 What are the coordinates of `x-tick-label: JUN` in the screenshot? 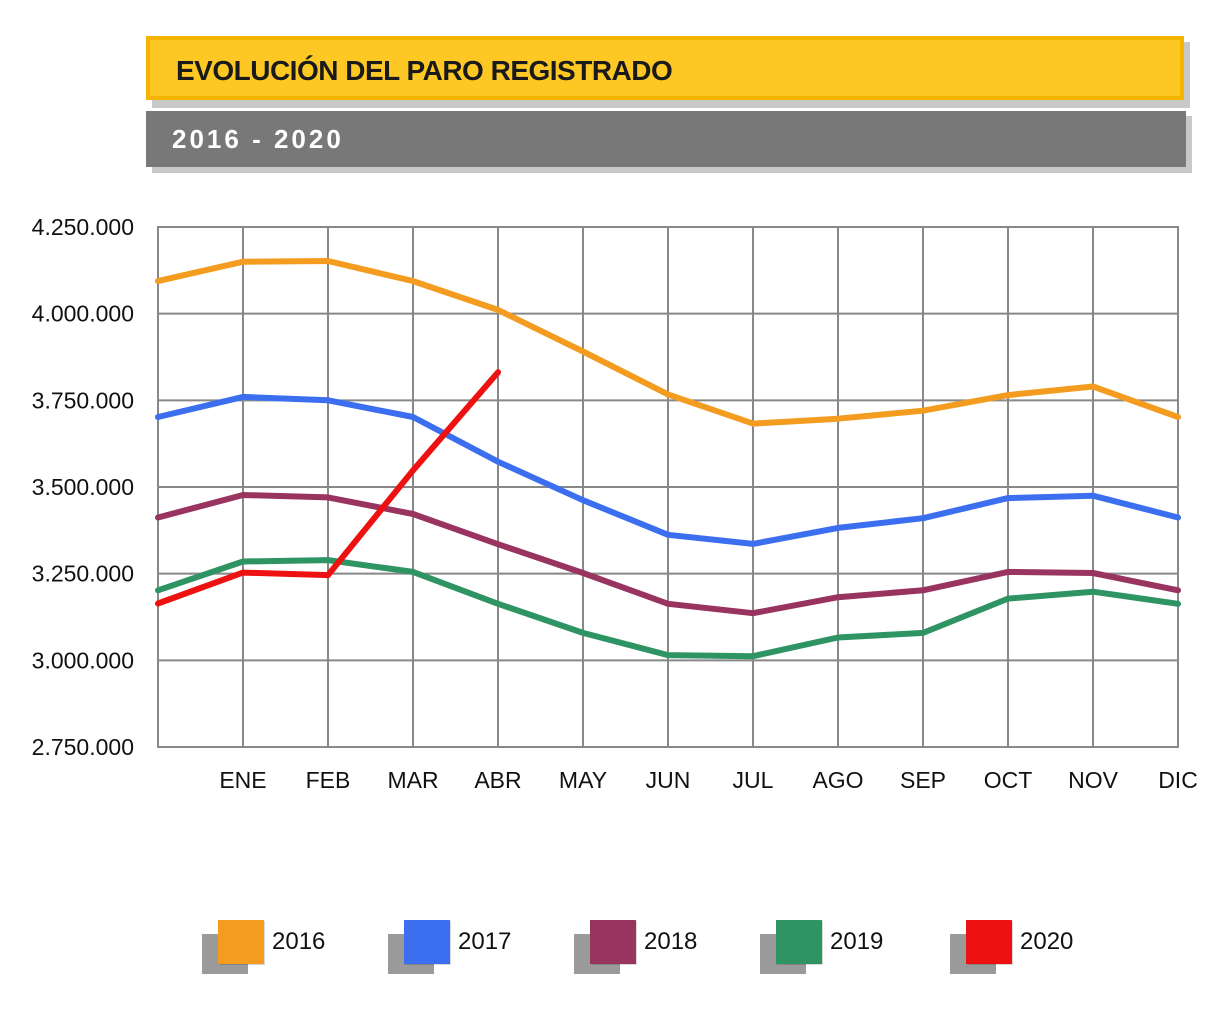 It's located at (668, 780).